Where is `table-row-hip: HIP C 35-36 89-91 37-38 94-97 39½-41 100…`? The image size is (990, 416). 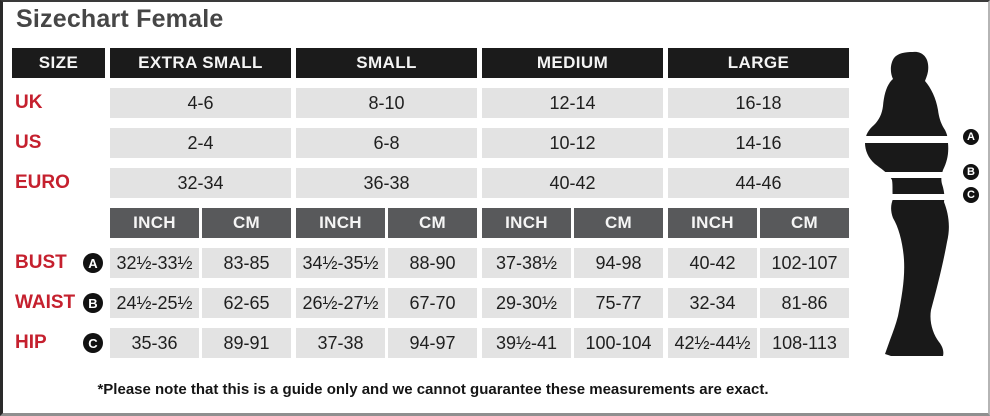
table-row-hip: HIP C 35-36 89-91 37-38 94-97 39½-41 100… is located at coordinates (430, 343).